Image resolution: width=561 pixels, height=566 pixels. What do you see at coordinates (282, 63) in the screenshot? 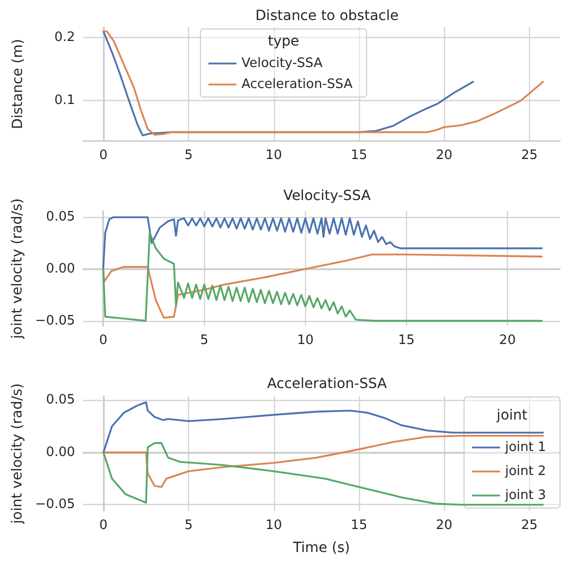
I see `legend-label: Velocity-SSA` at bounding box center [282, 63].